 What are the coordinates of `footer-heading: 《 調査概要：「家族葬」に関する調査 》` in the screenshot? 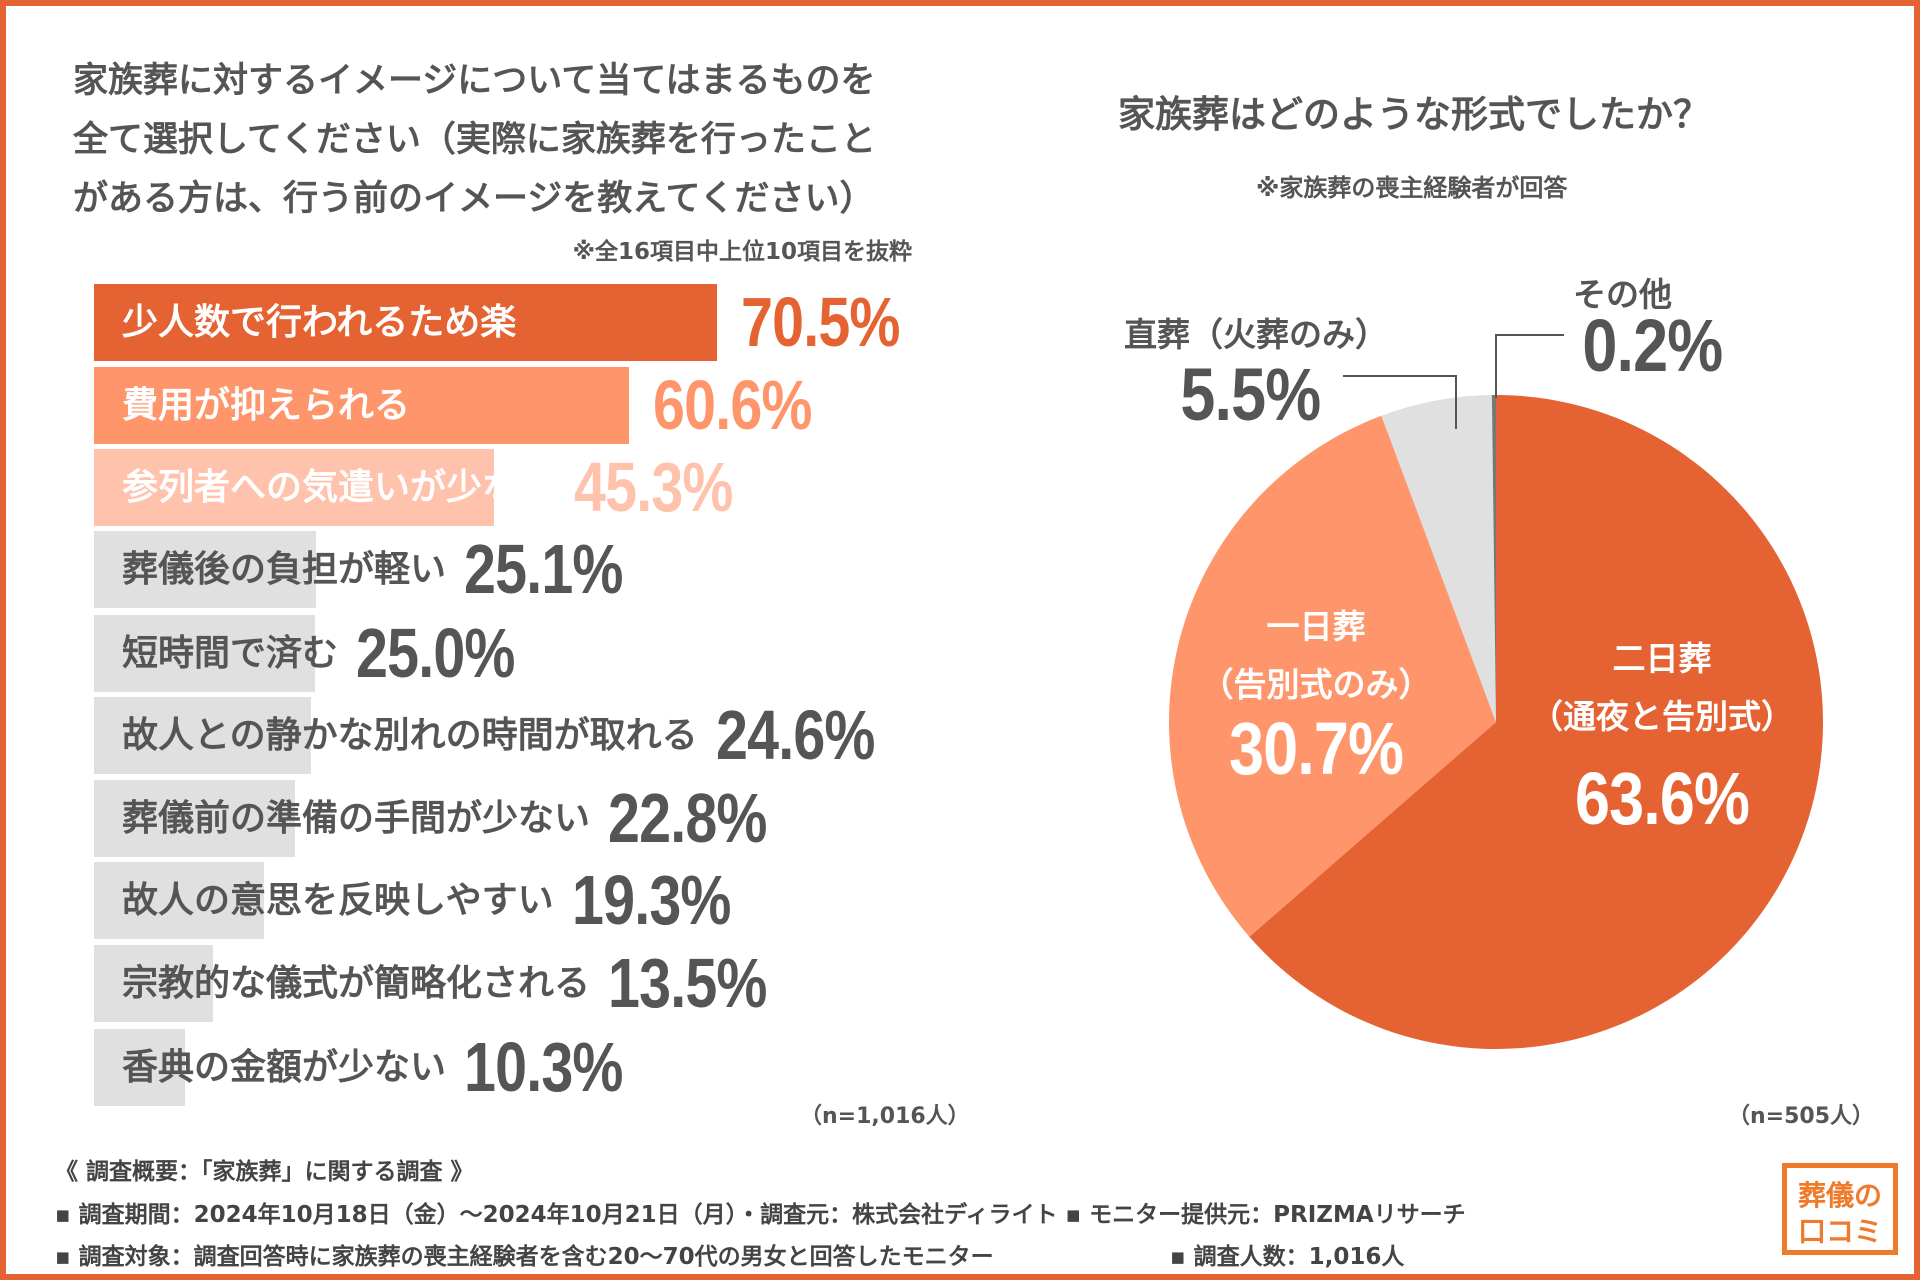 It's located at (264, 1172).